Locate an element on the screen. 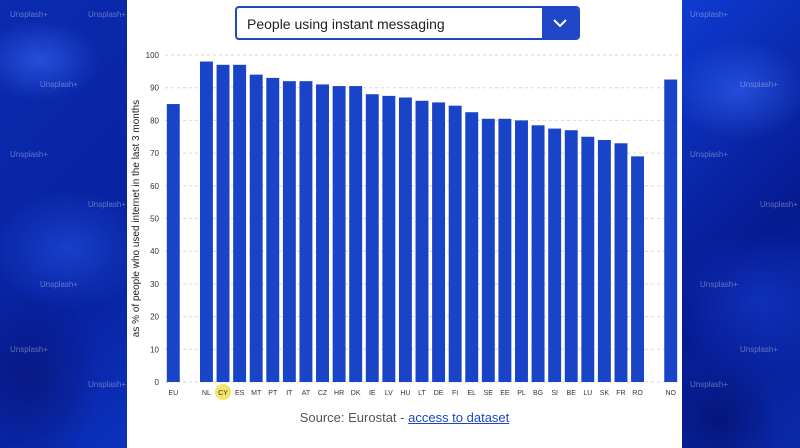 The height and width of the screenshot is (448, 800). y-tick-label: 50 is located at coordinates (154, 219).